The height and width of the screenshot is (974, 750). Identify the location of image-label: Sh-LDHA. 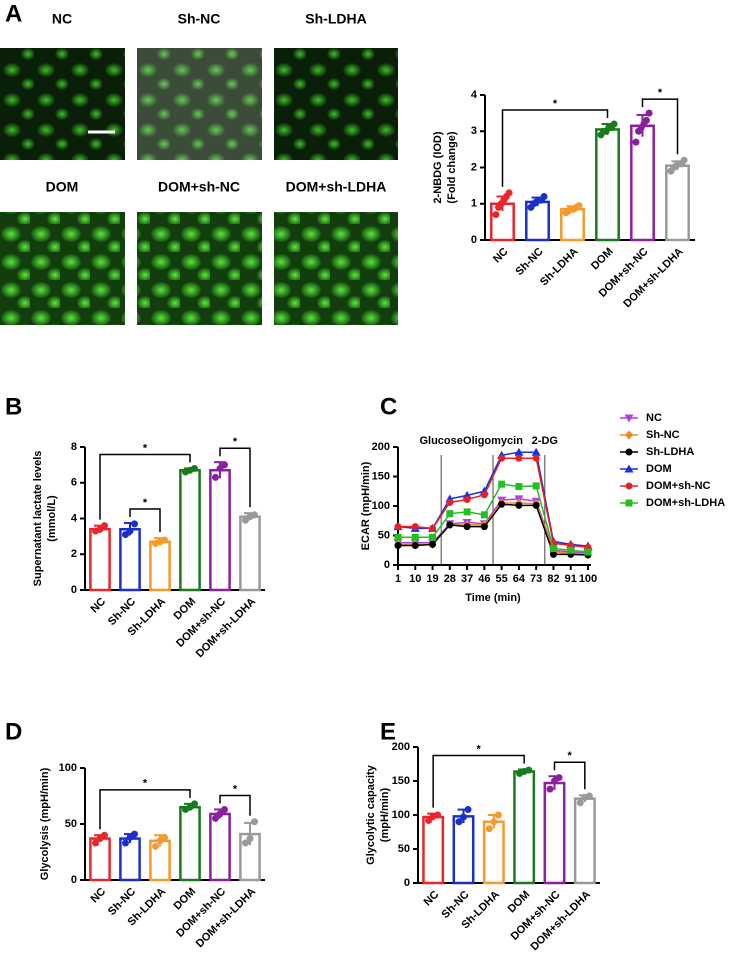
(335, 19).